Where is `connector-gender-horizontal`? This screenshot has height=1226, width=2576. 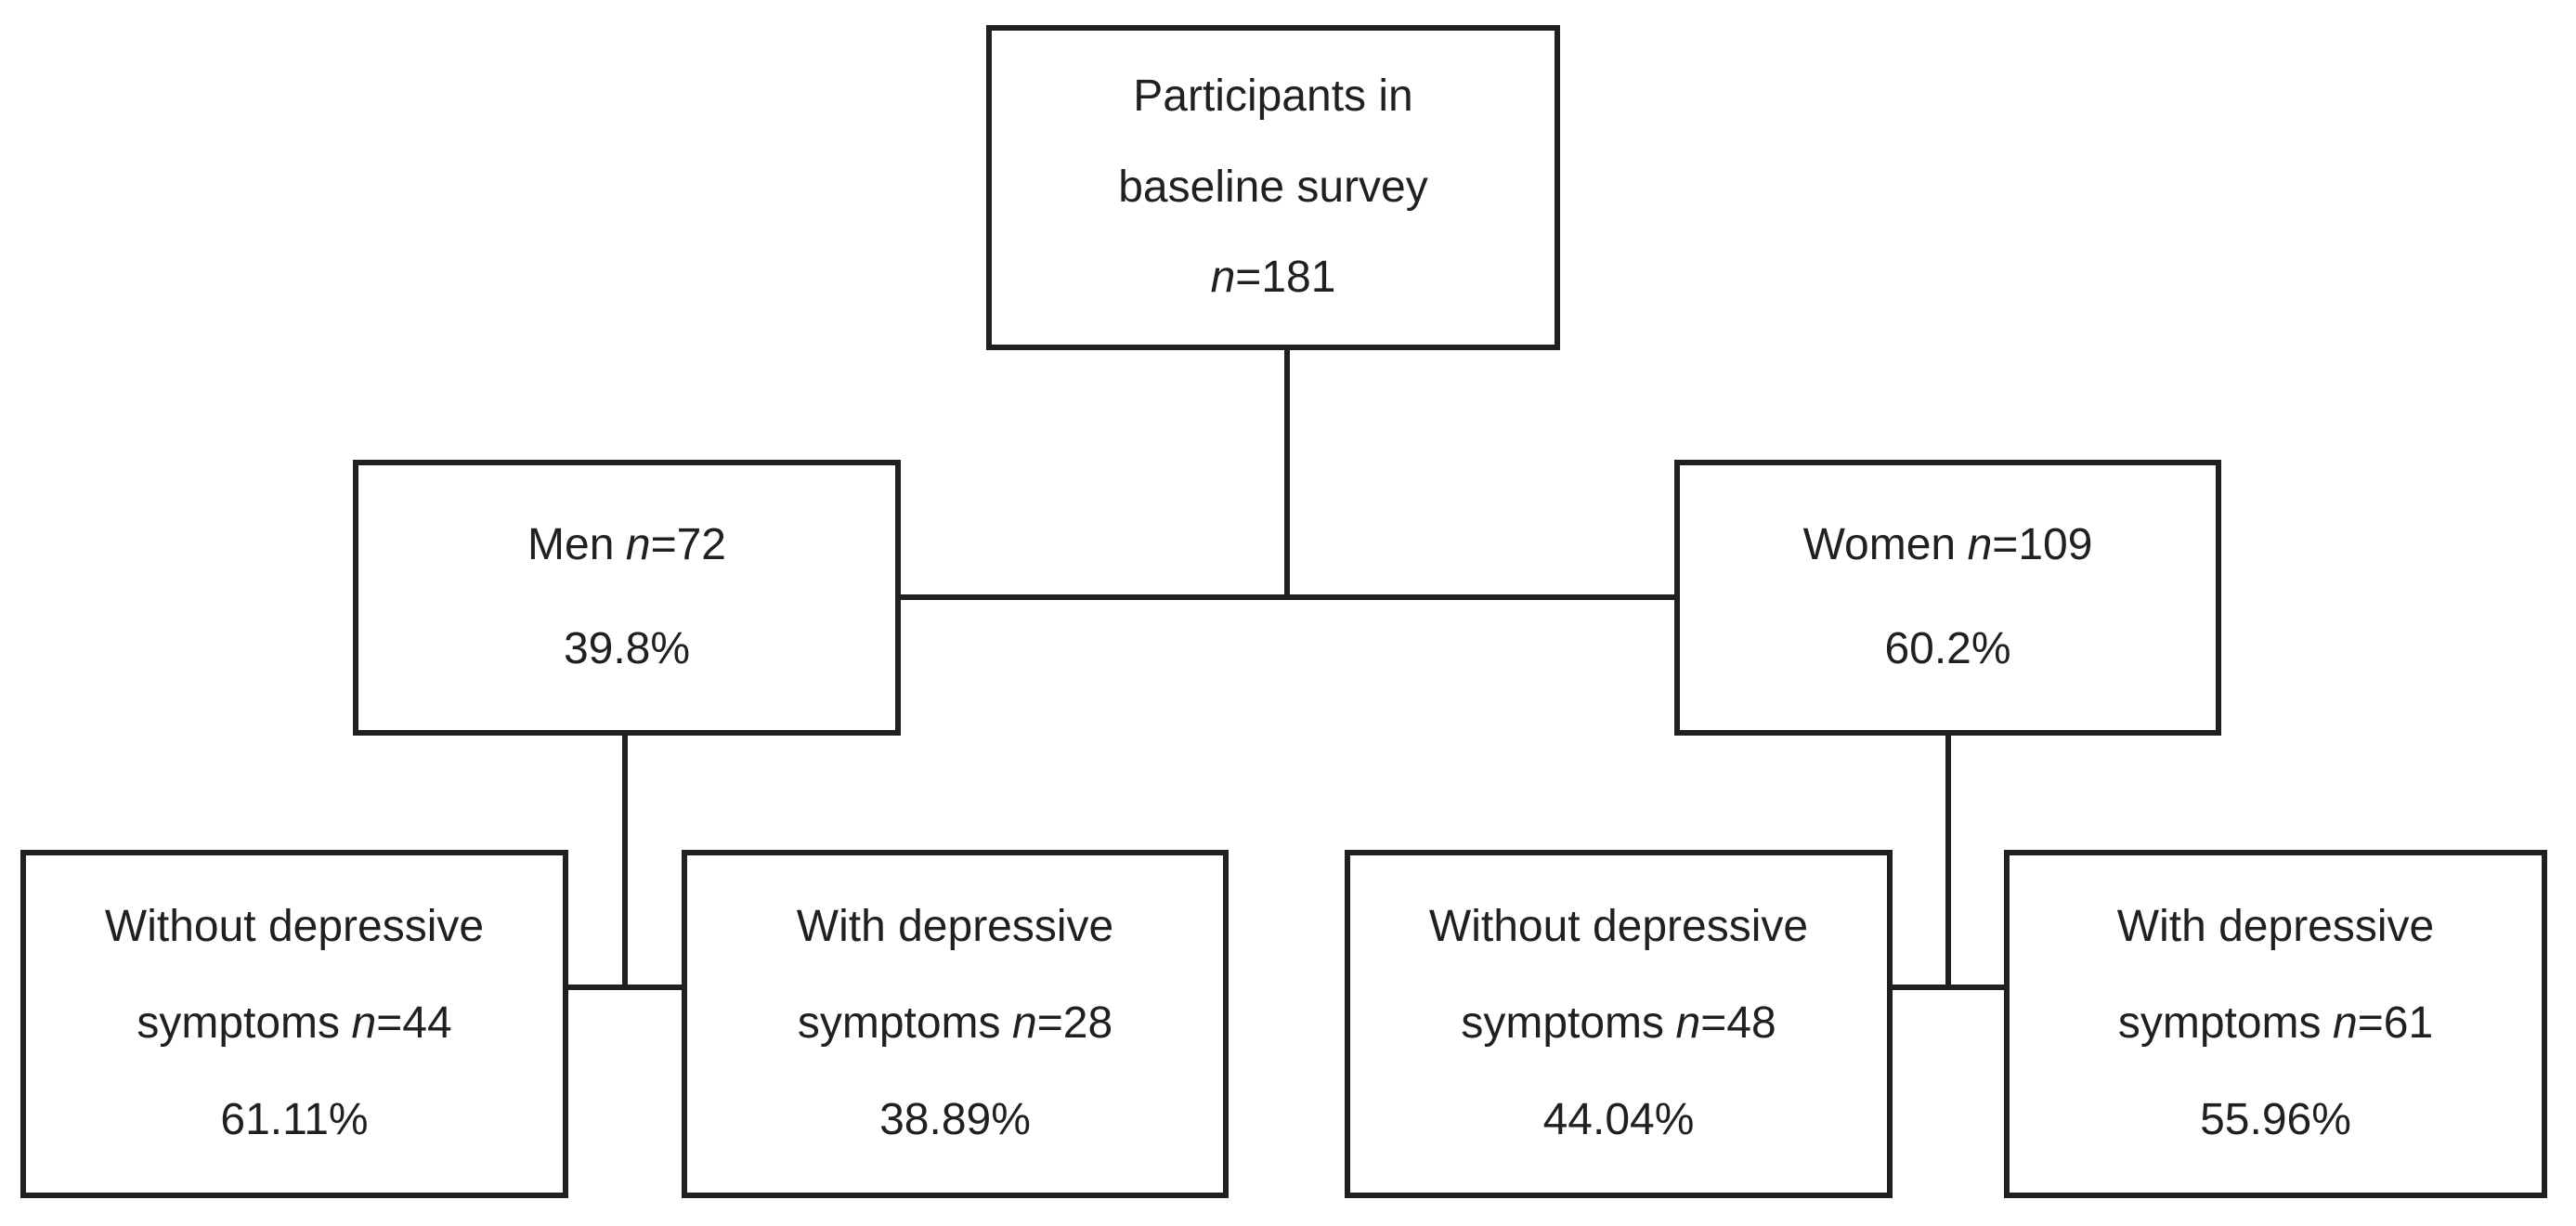
connector-gender-horizontal is located at coordinates (1287, 597).